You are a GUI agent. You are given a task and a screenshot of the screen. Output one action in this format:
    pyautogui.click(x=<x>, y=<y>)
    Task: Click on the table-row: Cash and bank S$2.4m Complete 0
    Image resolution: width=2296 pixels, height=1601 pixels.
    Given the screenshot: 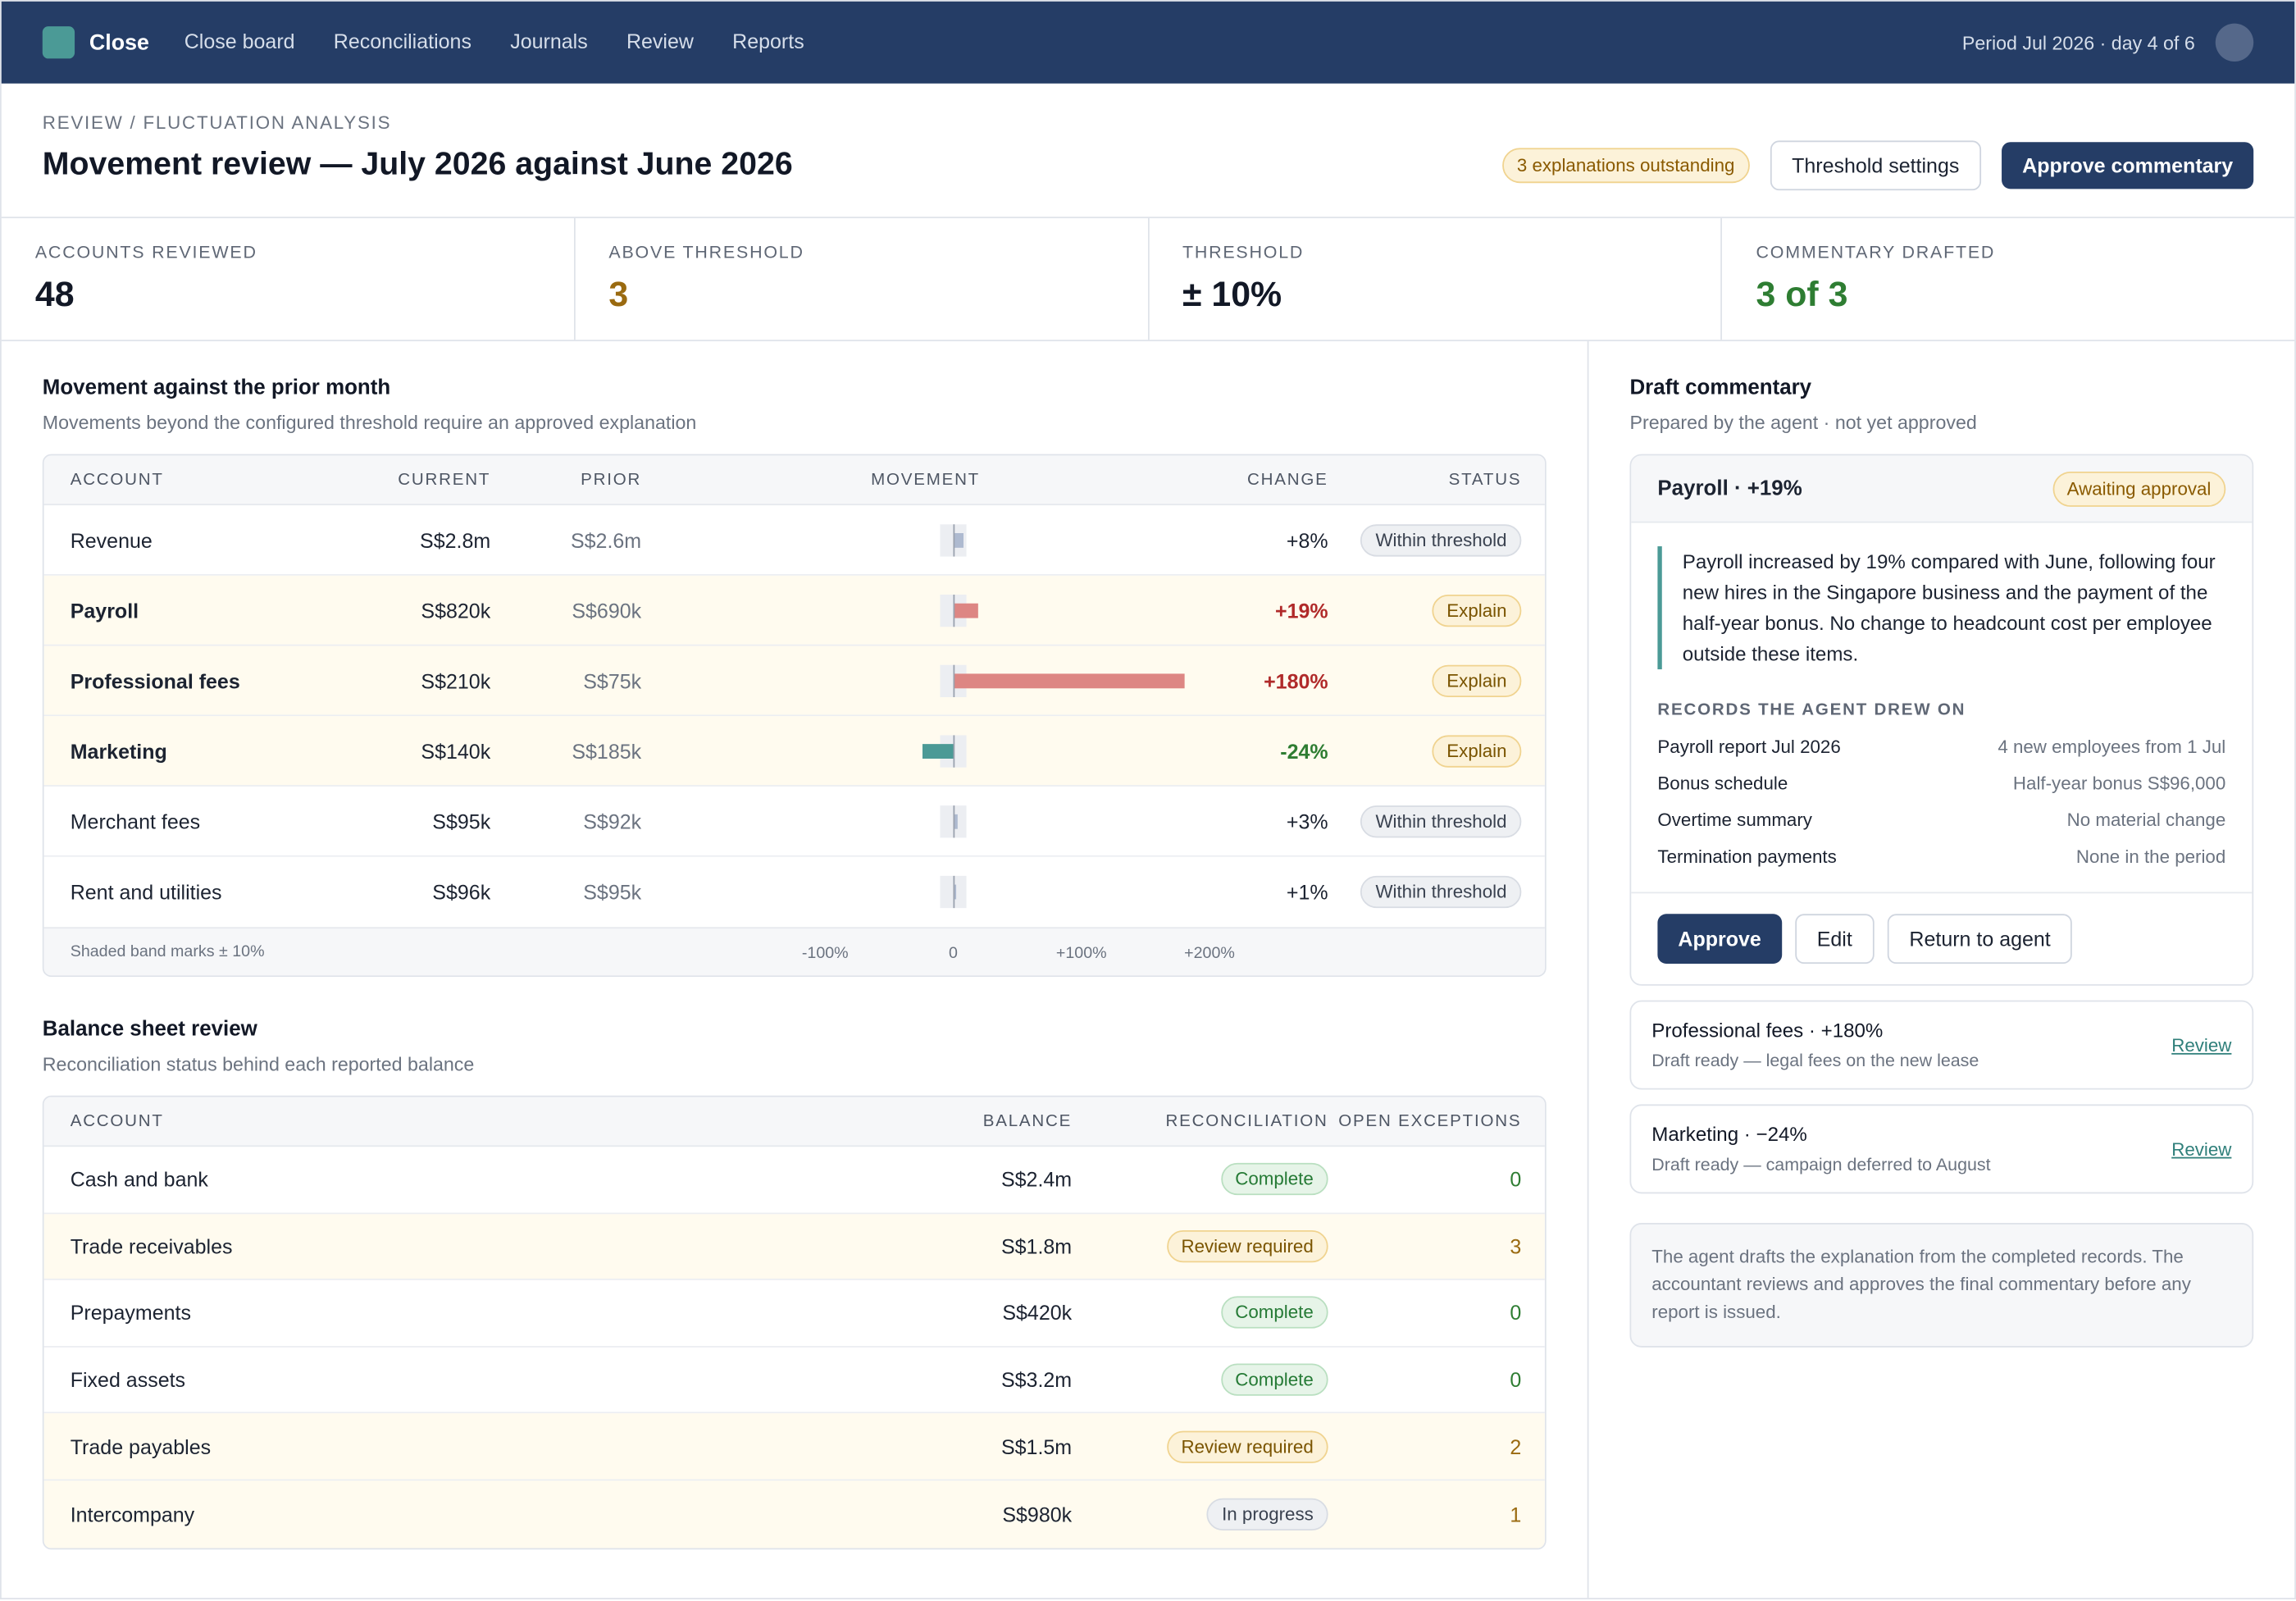 What is the action you would take?
    pyautogui.click(x=794, y=1180)
    